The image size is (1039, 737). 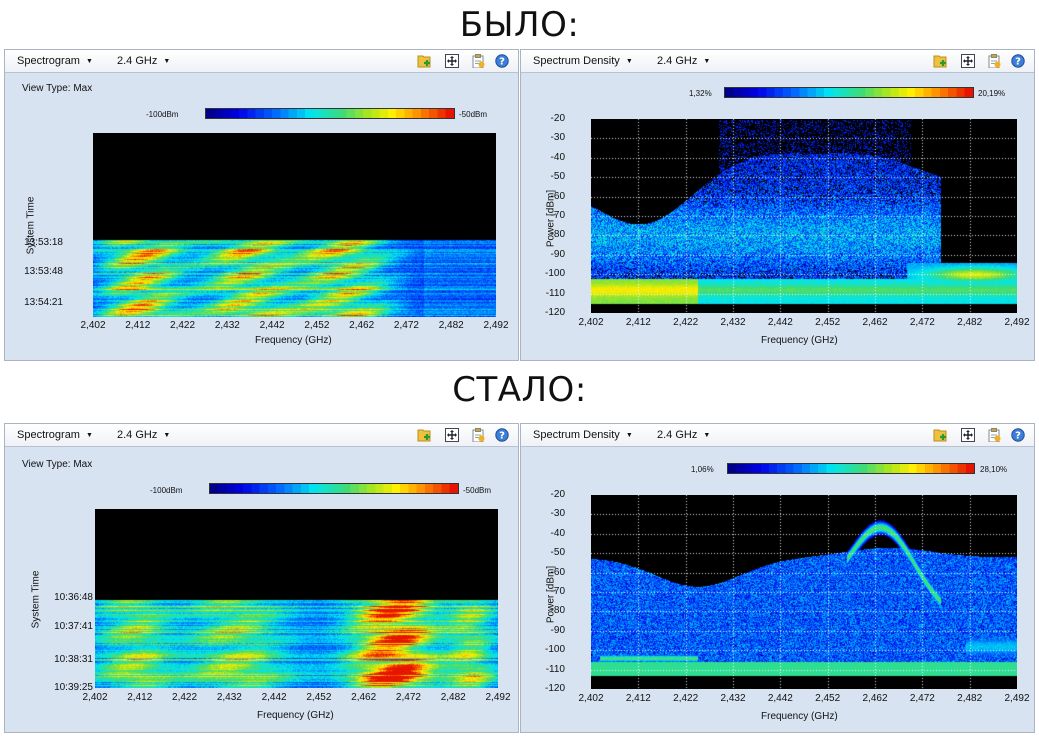 What do you see at coordinates (57, 464) in the screenshot?
I see `view-type-label: View Type: Max` at bounding box center [57, 464].